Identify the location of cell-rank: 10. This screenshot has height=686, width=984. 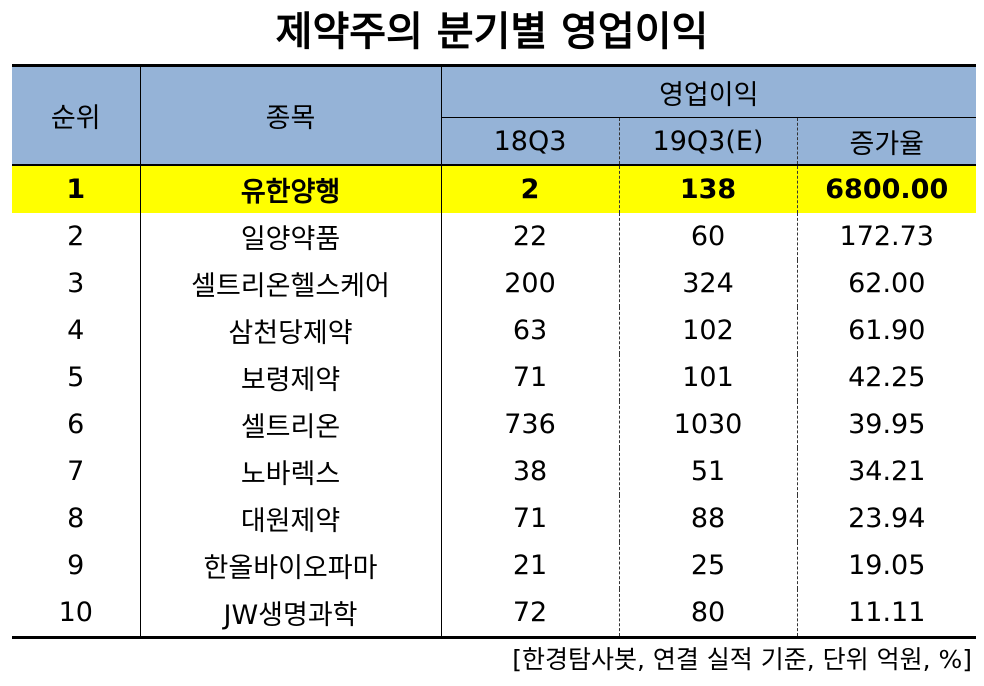
(76, 614).